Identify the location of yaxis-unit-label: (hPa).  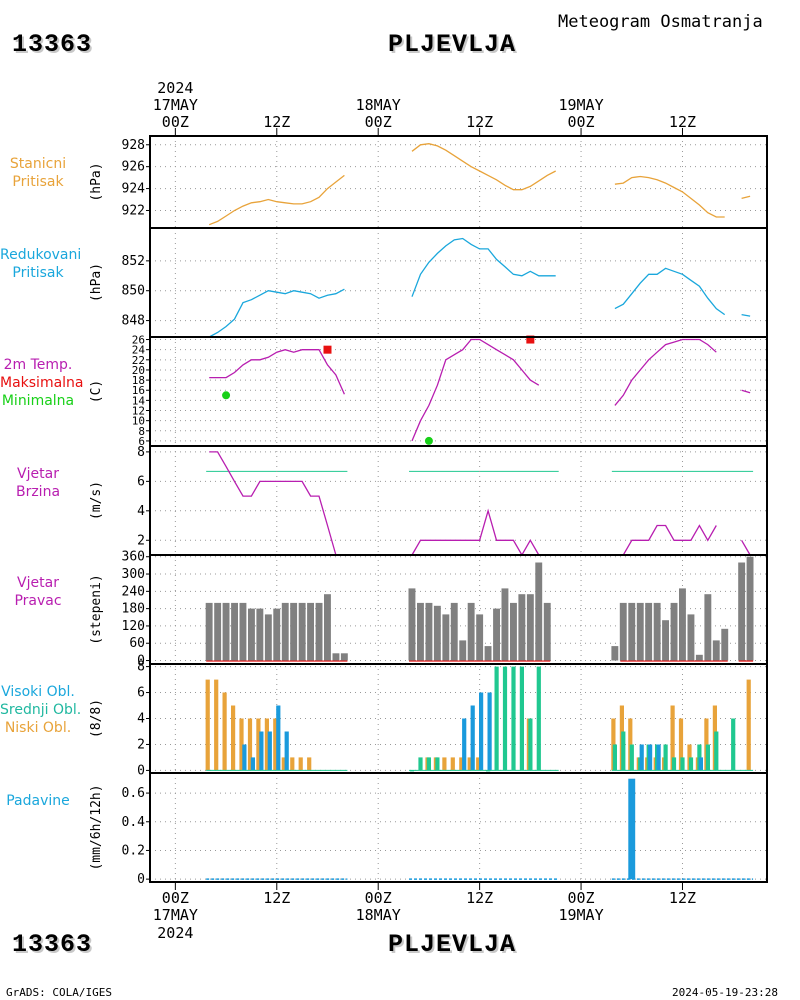
(96, 282).